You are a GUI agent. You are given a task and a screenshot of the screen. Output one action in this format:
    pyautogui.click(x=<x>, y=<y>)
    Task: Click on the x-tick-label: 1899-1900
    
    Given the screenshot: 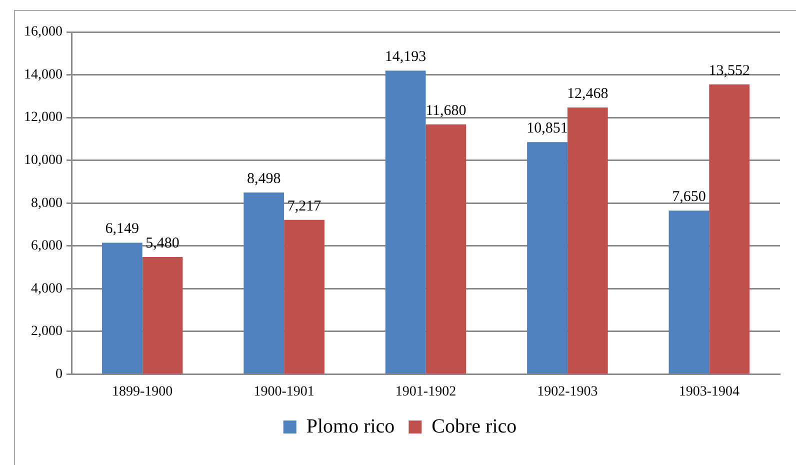 What is the action you would take?
    pyautogui.click(x=142, y=392)
    